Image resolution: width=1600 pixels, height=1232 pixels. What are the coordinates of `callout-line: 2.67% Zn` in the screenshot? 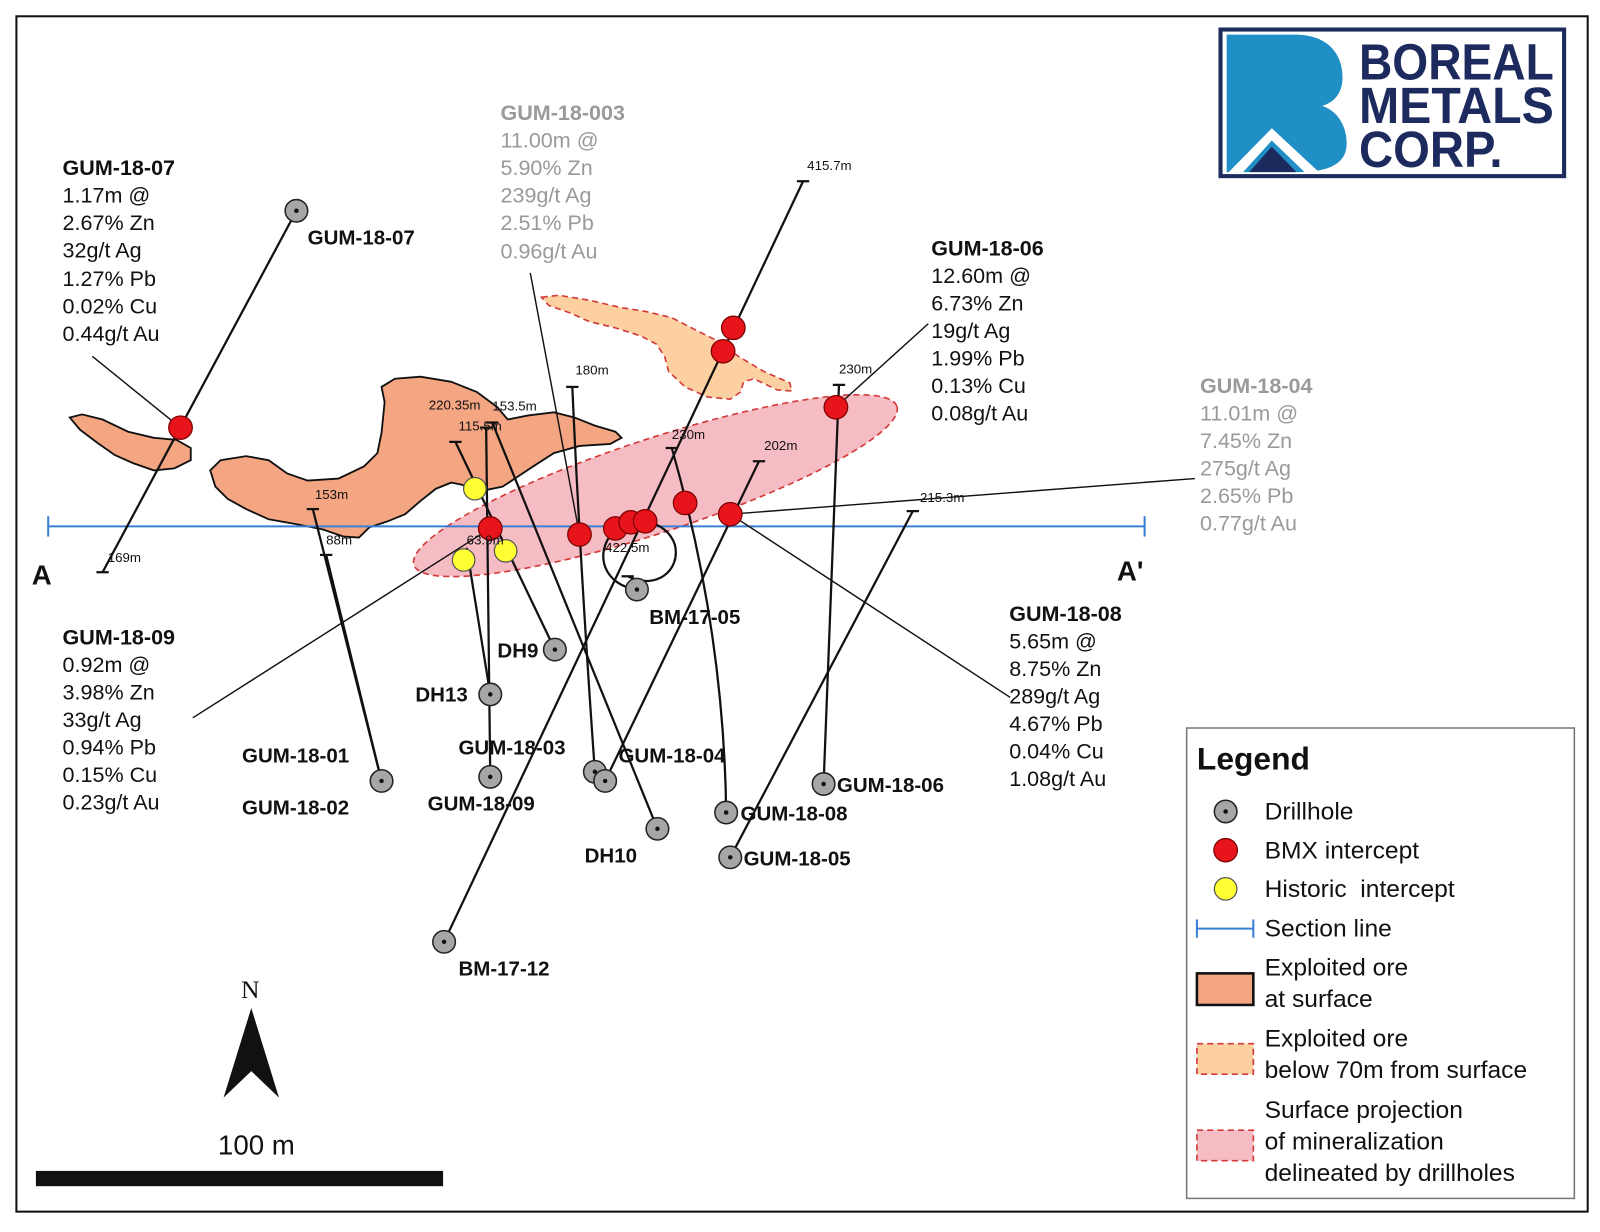 It's located at (109, 223).